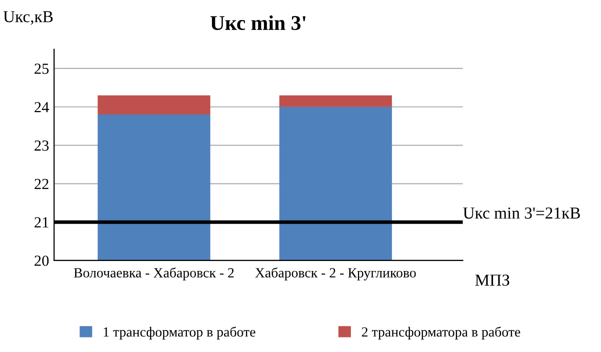  What do you see at coordinates (492, 280) in the screenshot?
I see `x-axis-title: МПЗ` at bounding box center [492, 280].